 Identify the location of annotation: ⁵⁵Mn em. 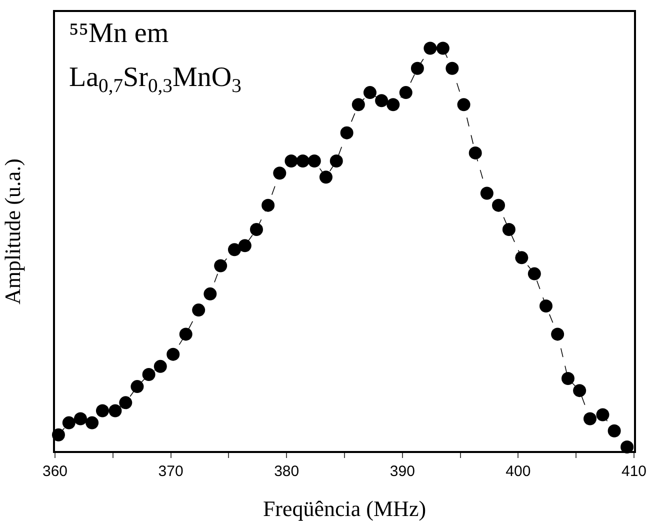
(119, 33).